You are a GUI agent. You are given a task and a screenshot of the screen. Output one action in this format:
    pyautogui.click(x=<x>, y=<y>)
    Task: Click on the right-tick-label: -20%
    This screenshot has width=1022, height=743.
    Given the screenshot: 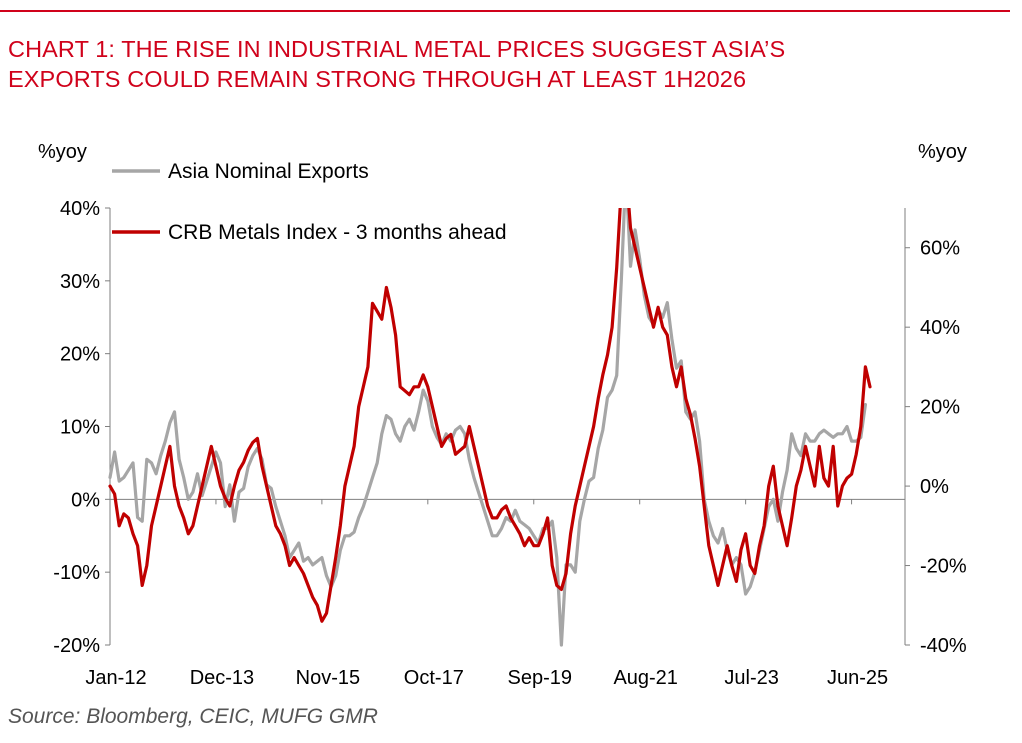 What is the action you would take?
    pyautogui.click(x=943, y=567)
    